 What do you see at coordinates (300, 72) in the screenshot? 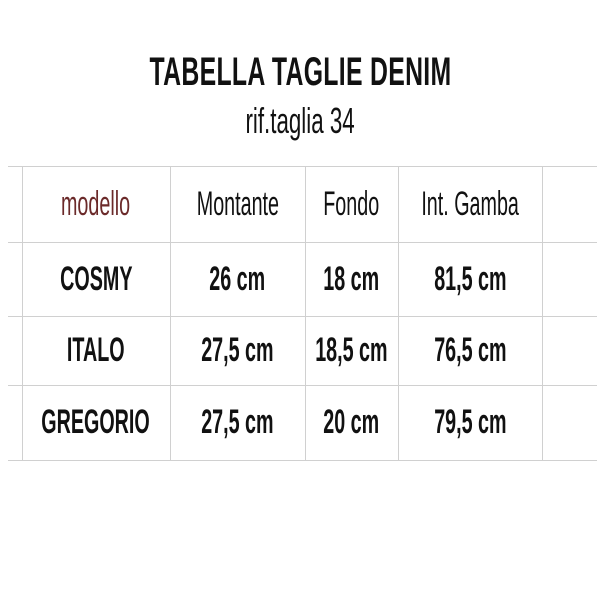
I see `page-title: TABELLA TAGLIE DENIM` at bounding box center [300, 72].